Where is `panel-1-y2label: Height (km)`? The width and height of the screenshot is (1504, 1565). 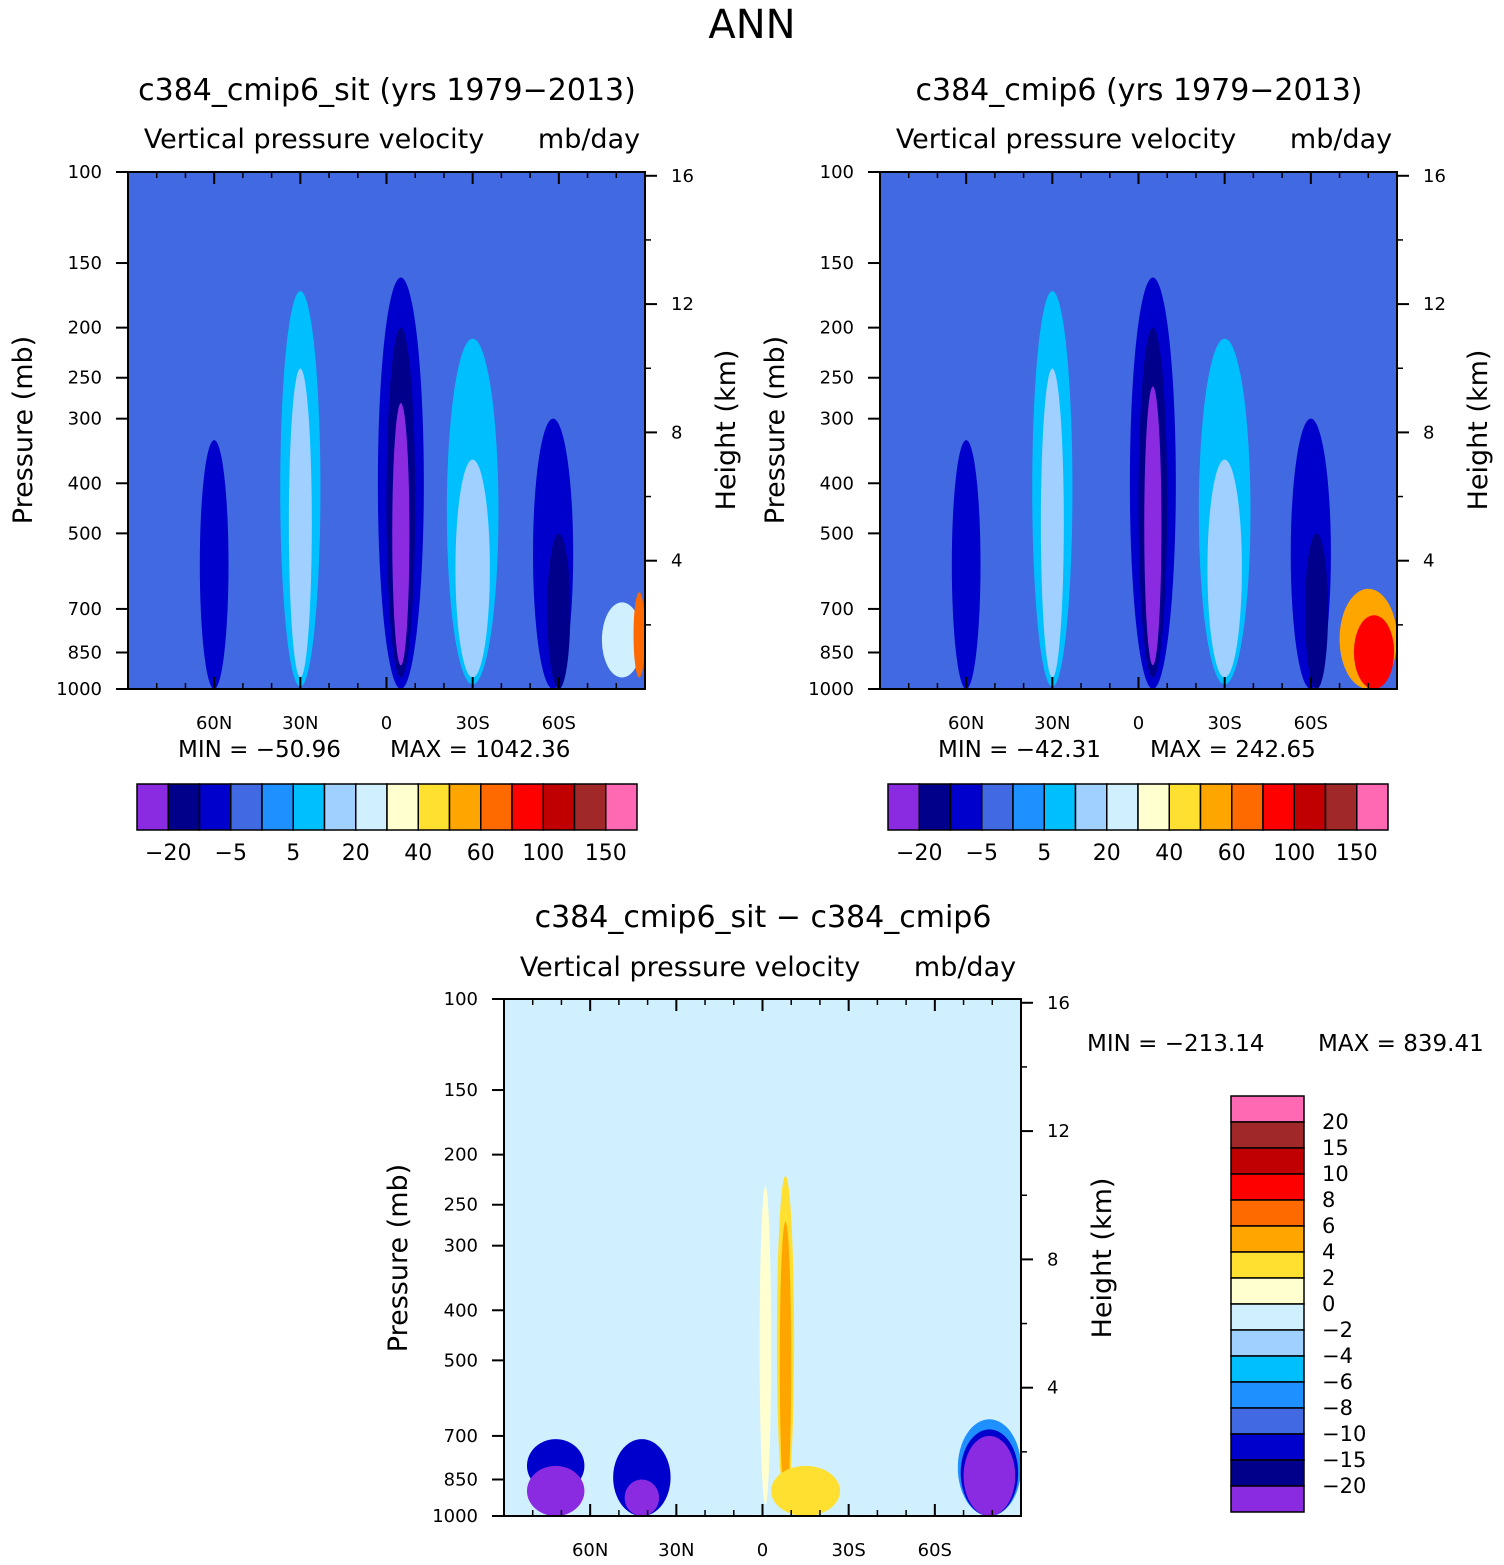
panel-1-y2label: Height (km) is located at coordinates (726, 430).